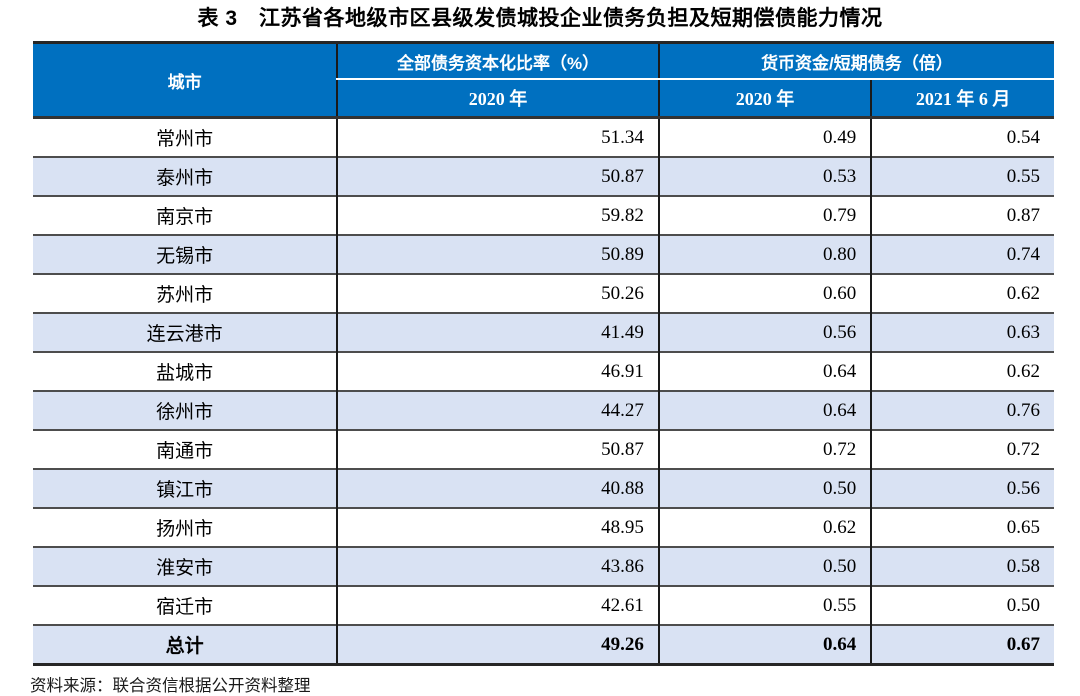 This screenshot has width=1080, height=696. I want to click on table-row: 南通市 50.87 0.72 0.72, so click(543, 449).